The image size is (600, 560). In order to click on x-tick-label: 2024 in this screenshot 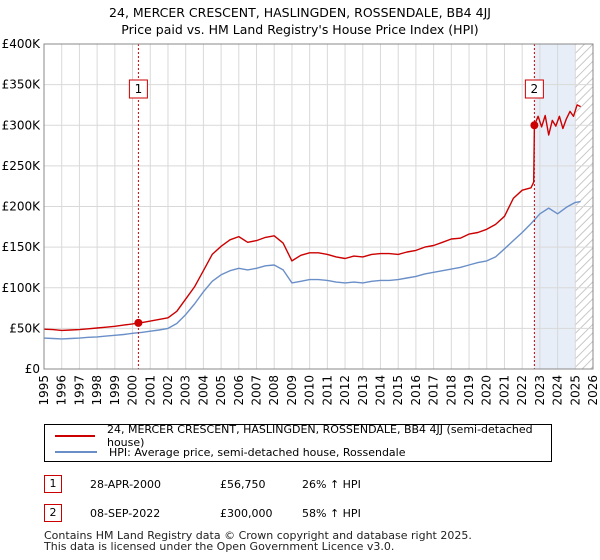, I will do `click(558, 390)`.